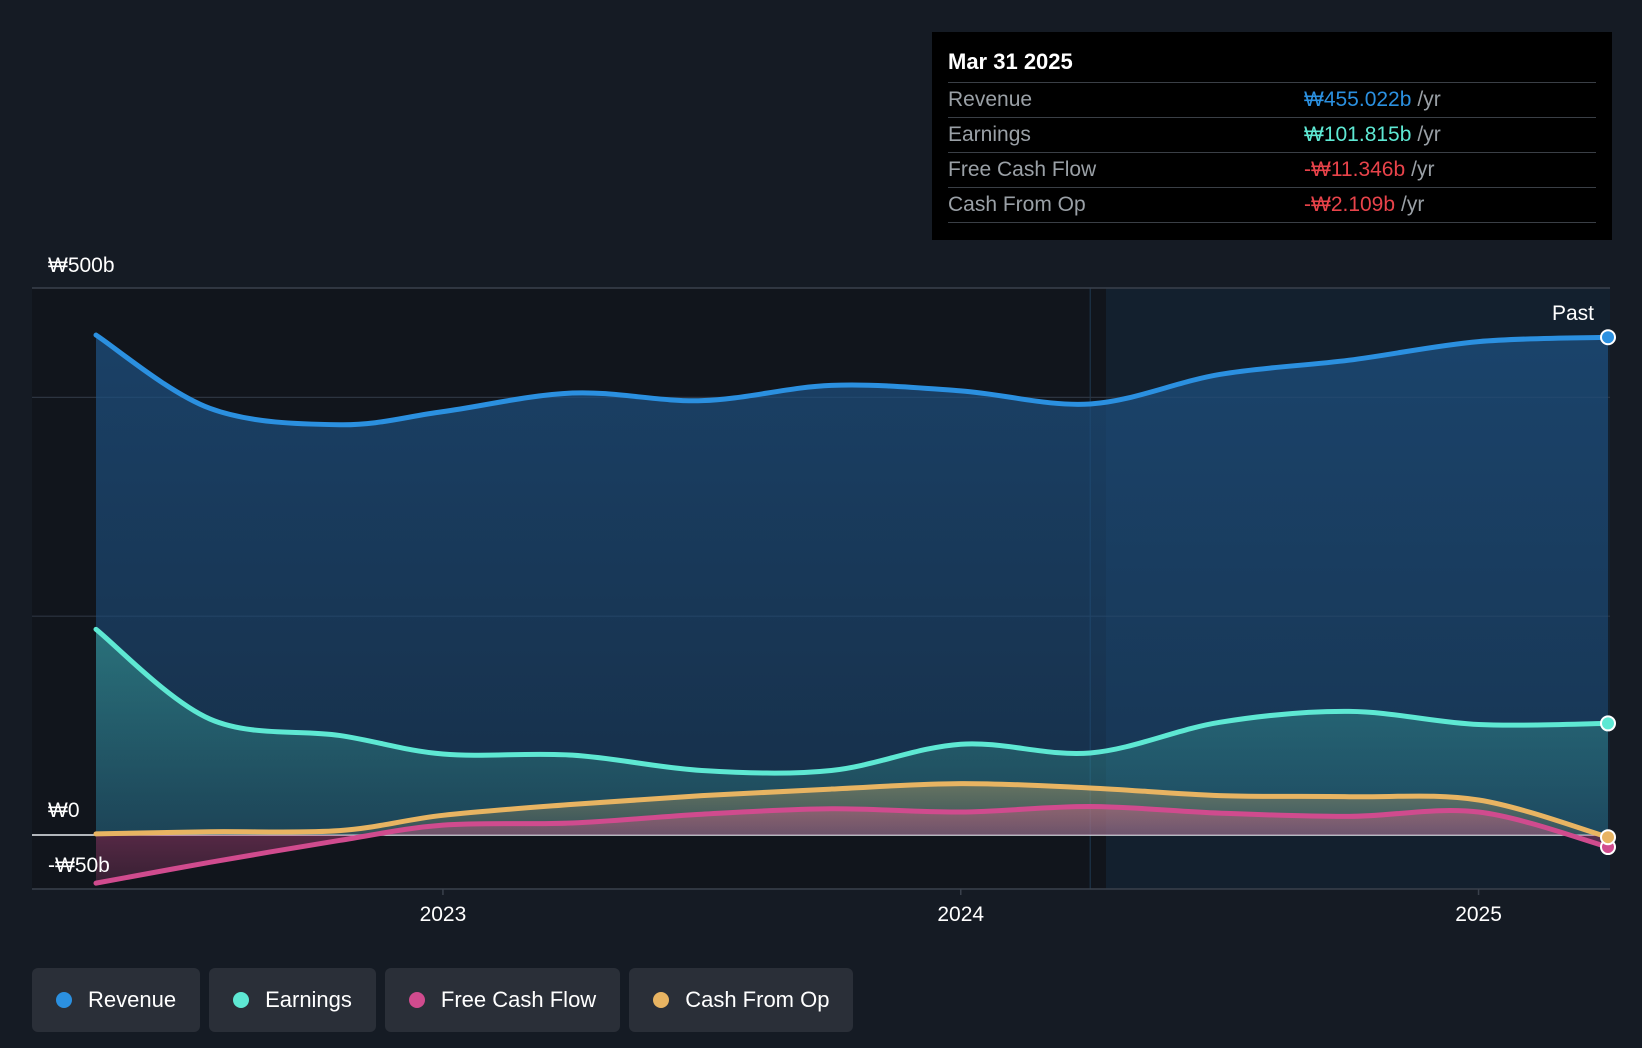 Image resolution: width=1642 pixels, height=1048 pixels. What do you see at coordinates (518, 999) in the screenshot?
I see `legend-label: Free Cash Flow` at bounding box center [518, 999].